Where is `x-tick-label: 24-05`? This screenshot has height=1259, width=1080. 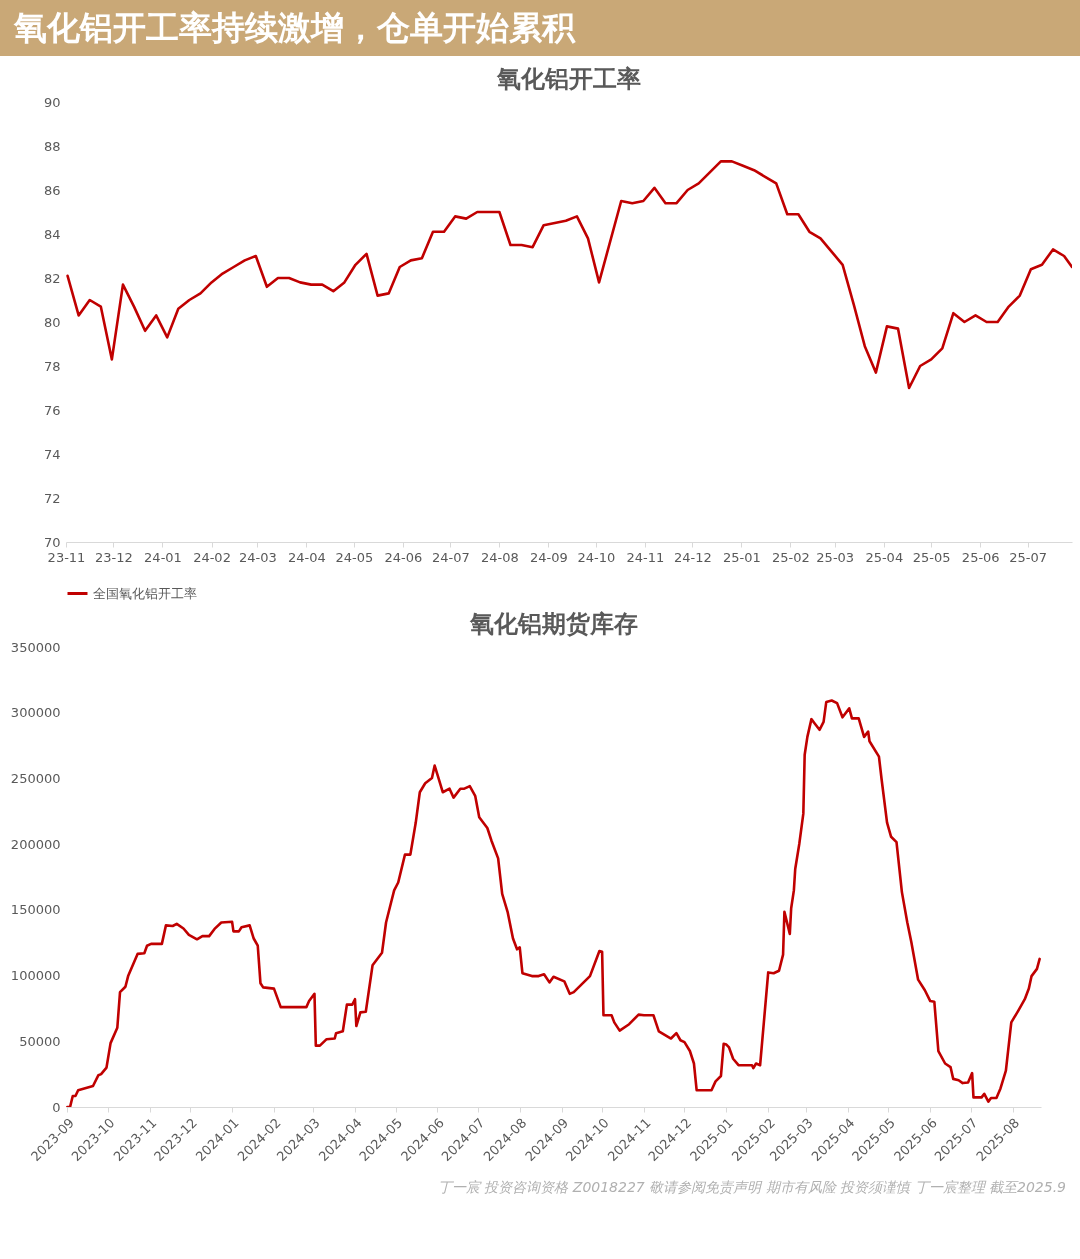 x-tick-label: 24-05 is located at coordinates (354, 557).